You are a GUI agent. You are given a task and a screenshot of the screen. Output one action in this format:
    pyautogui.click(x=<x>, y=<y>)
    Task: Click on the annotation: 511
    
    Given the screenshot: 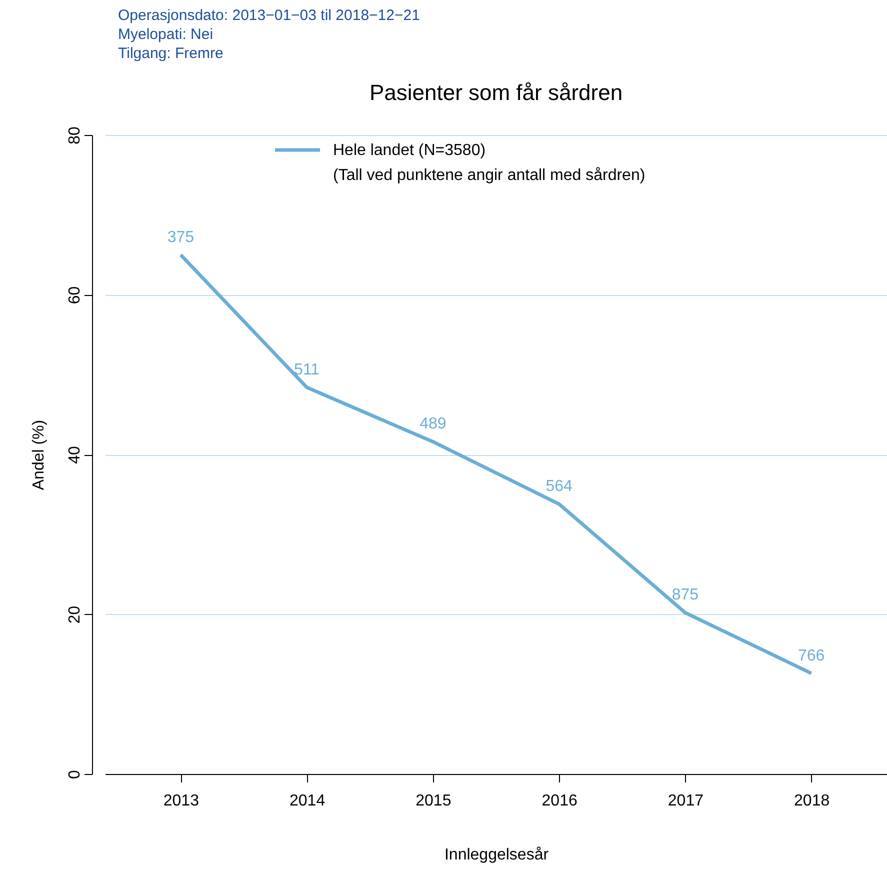 What is the action you would take?
    pyautogui.click(x=307, y=369)
    